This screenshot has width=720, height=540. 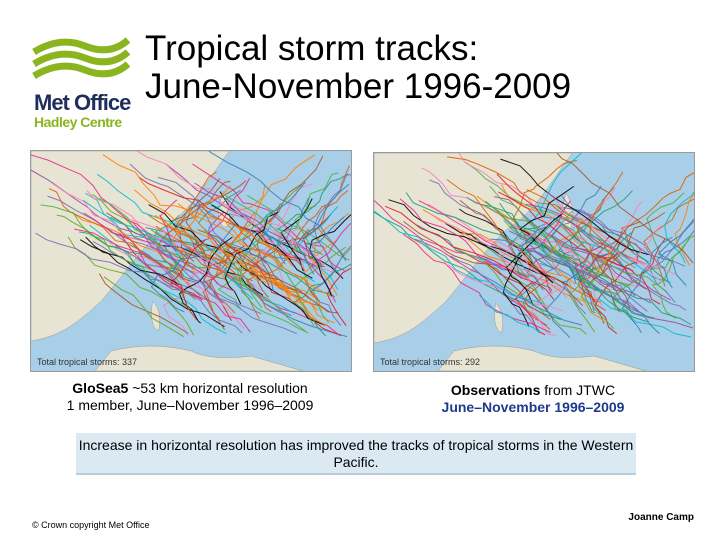 I want to click on caption-bold: Observations, so click(x=495, y=390).